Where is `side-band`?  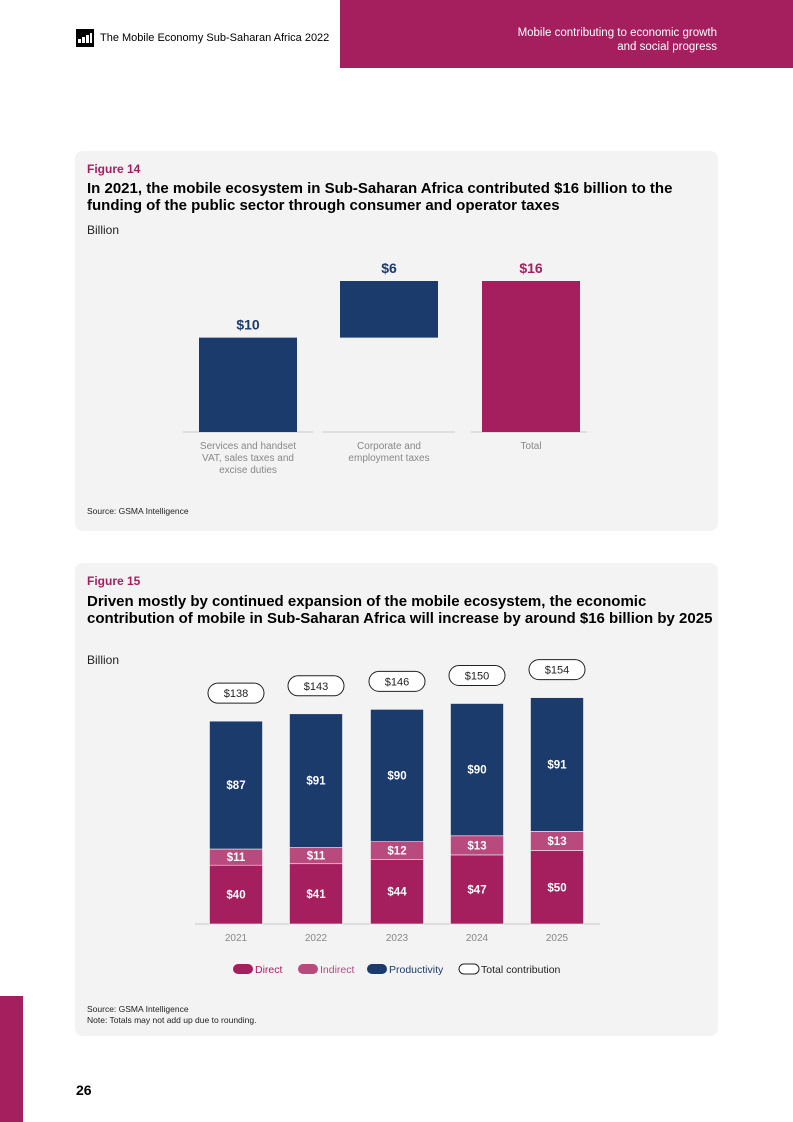
side-band is located at coordinates (11, 1059).